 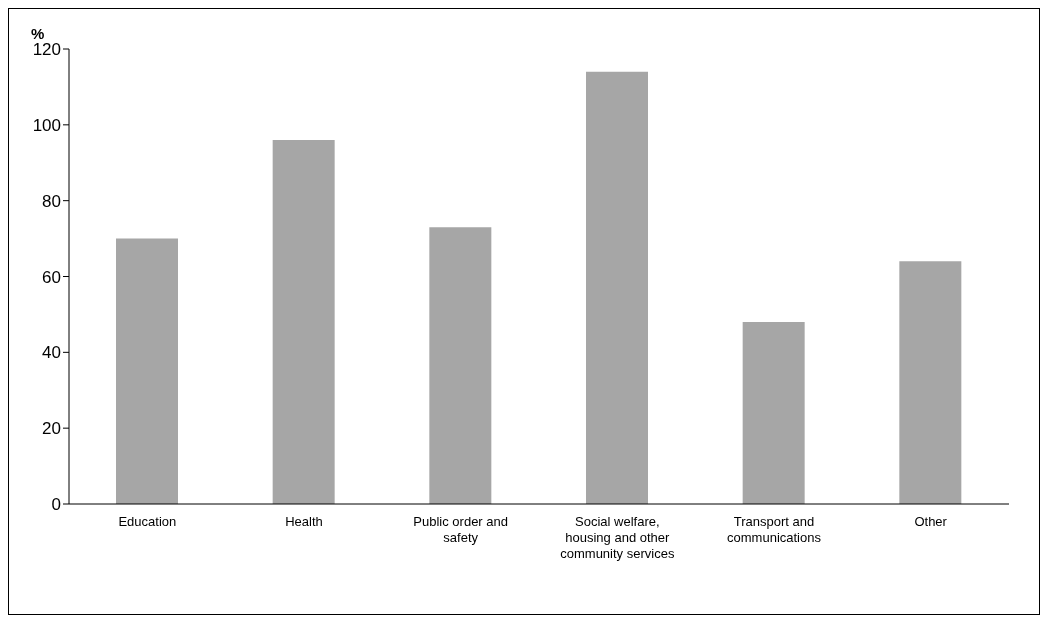 I want to click on y-tick-label: 60, so click(x=51, y=277).